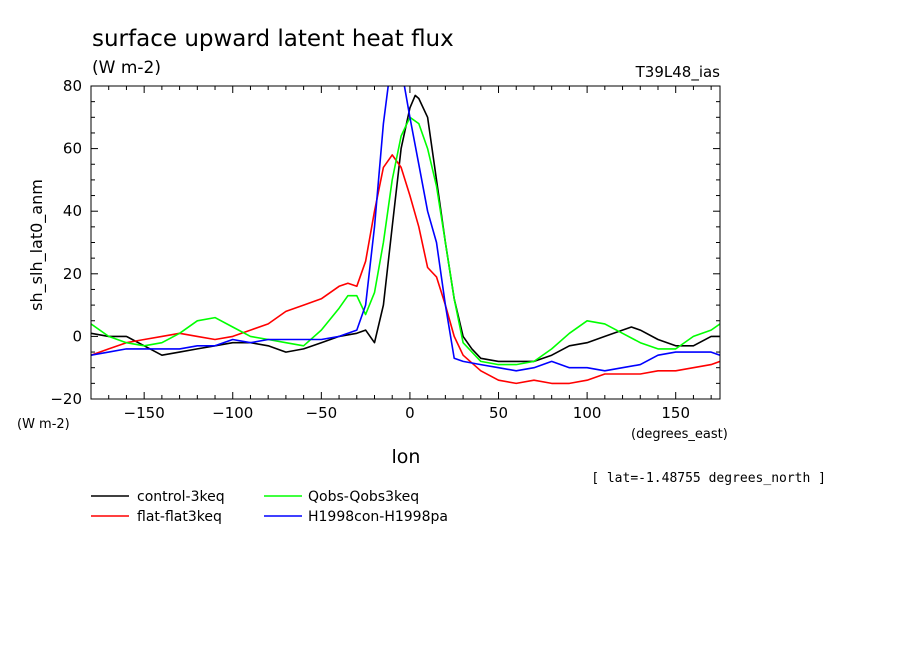  Describe the element at coordinates (498, 413) in the screenshot. I see `x-tick-label: 50` at that location.